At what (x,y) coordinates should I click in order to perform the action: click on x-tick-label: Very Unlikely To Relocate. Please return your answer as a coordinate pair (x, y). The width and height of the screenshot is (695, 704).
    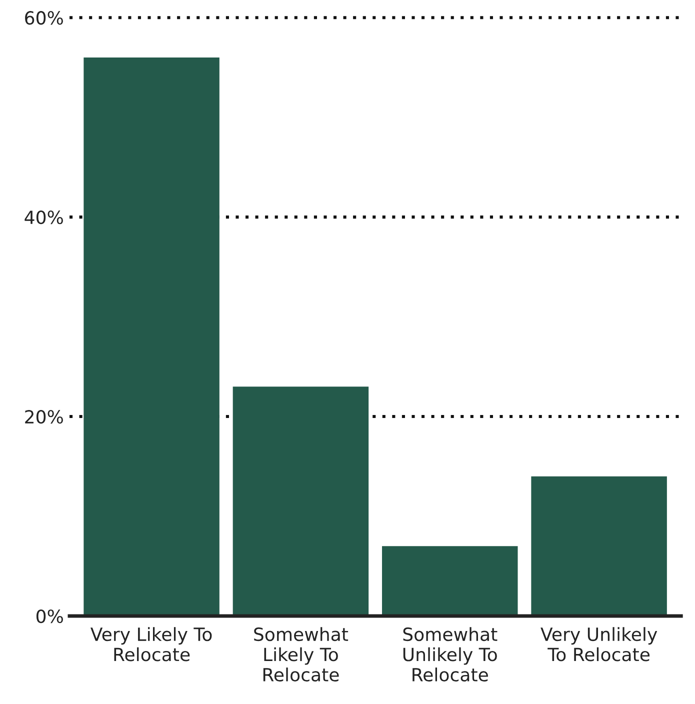
    Looking at the image, I should click on (599, 644).